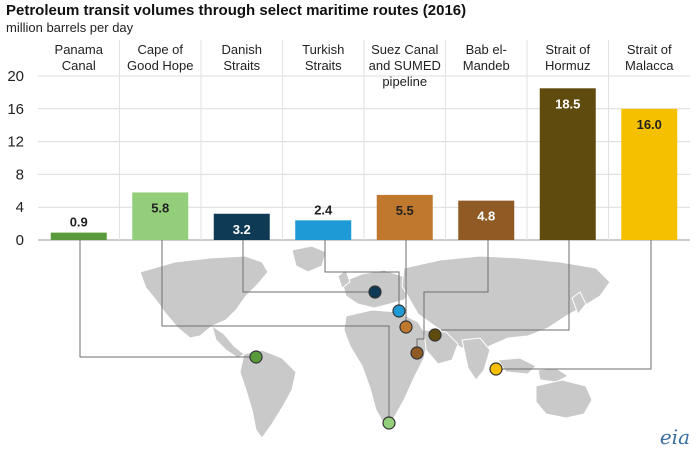  I want to click on category-label: Danish, so click(242, 49).